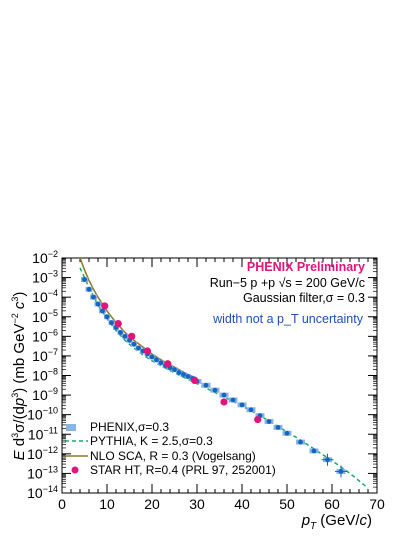 The image size is (415, 537). I want to click on y-tick-exponent: −9, so click(53, 391).